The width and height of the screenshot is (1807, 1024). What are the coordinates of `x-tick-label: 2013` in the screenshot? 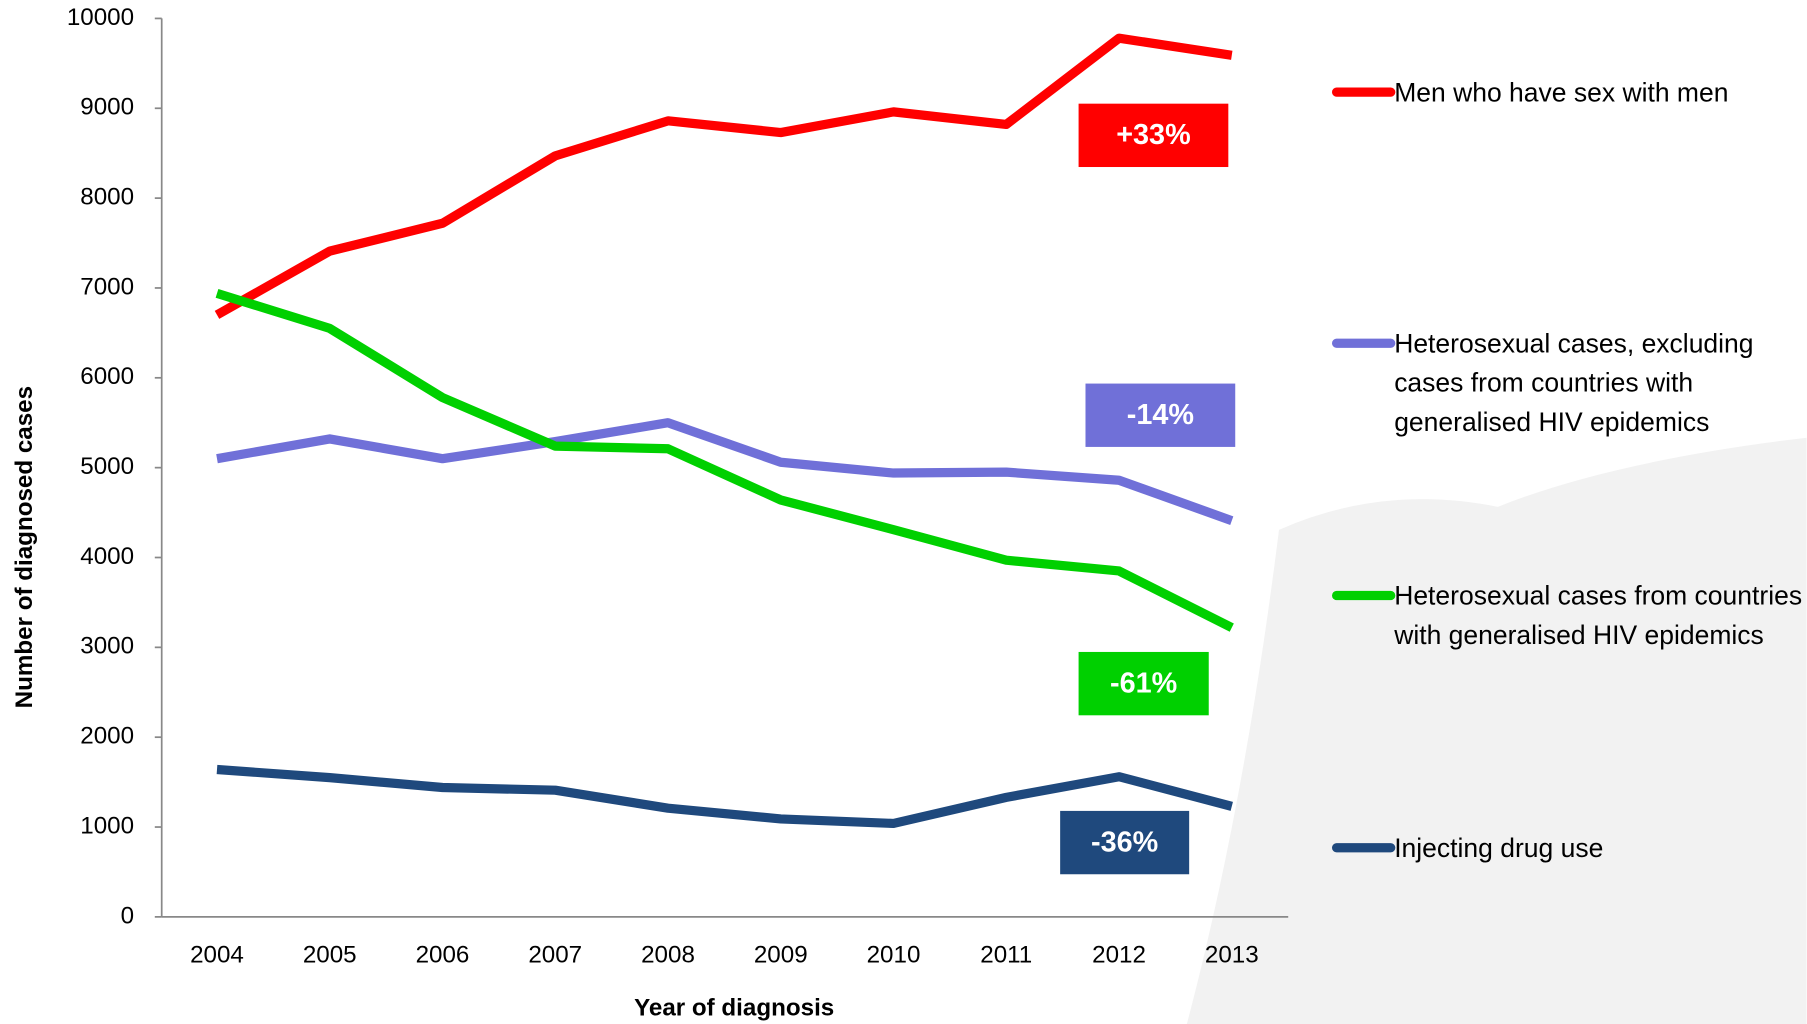 It's located at (1232, 954).